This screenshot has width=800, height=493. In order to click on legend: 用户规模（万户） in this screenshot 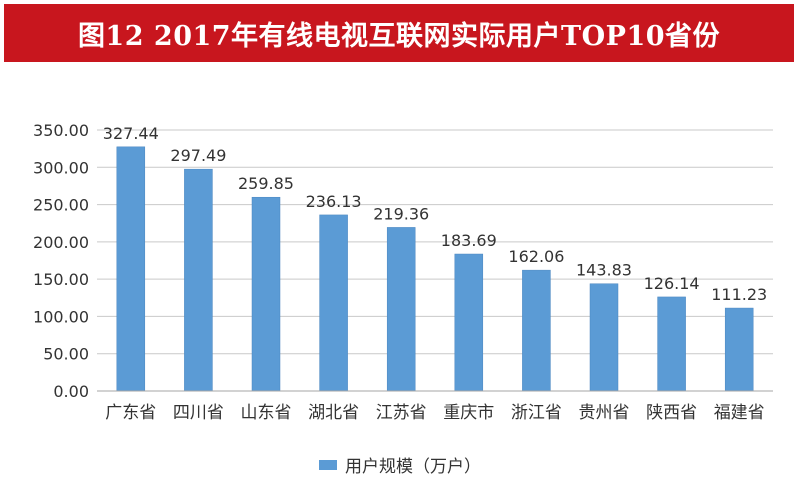, I will do `click(400, 464)`.